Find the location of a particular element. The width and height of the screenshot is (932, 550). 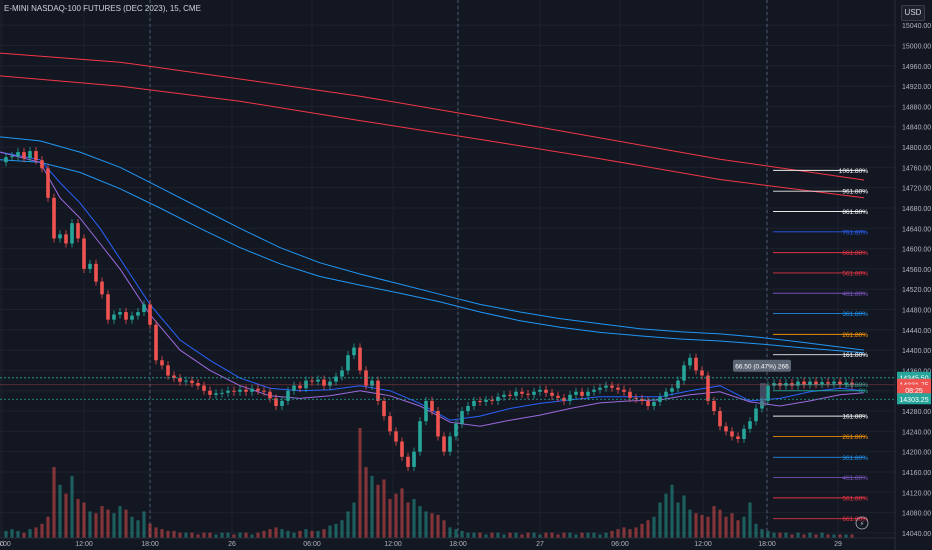

x-tick-label: 30 is located at coordinates (2, 544).